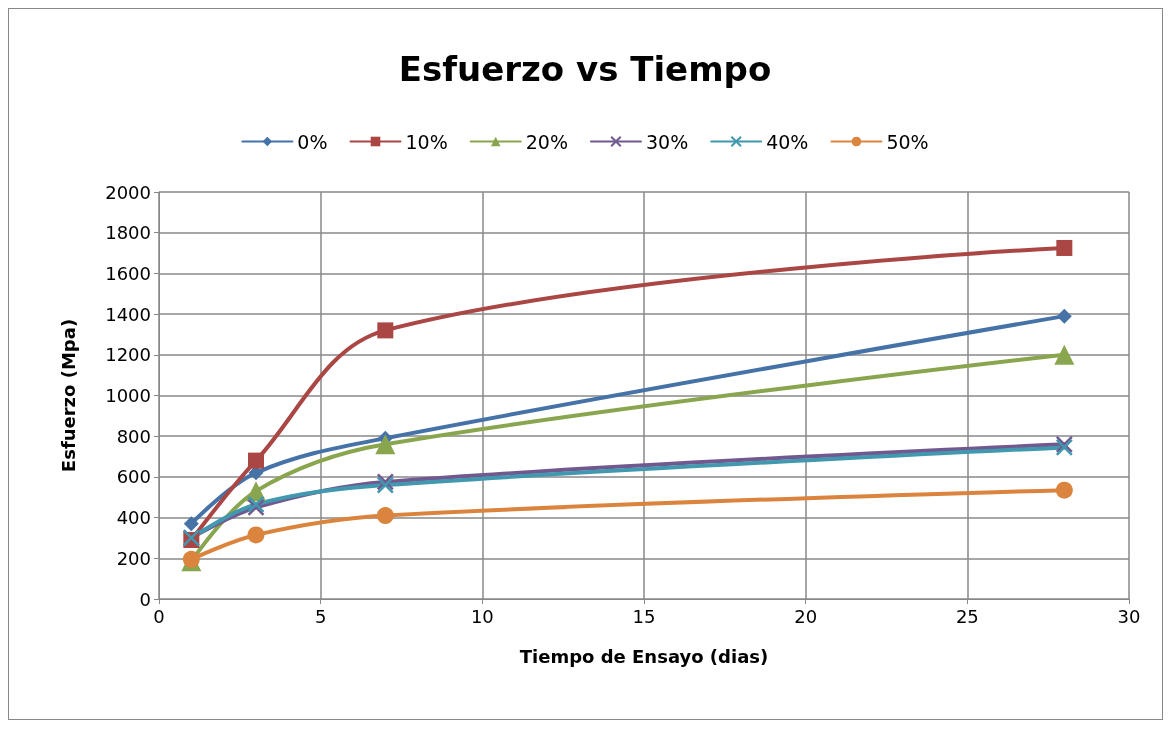 The width and height of the screenshot is (1175, 736). What do you see at coordinates (128, 314) in the screenshot?
I see `y-tick-label: 1400` at bounding box center [128, 314].